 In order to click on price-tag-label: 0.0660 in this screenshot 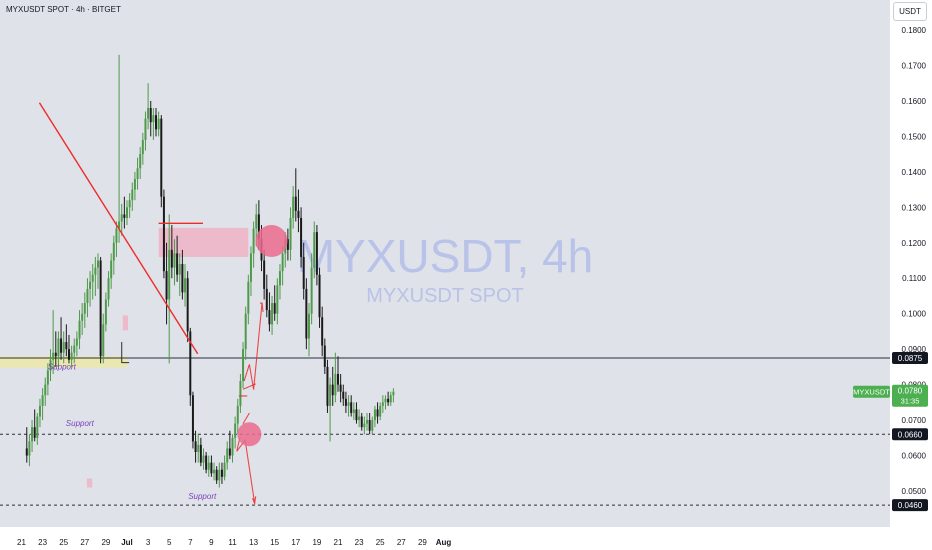, I will do `click(910, 434)`.